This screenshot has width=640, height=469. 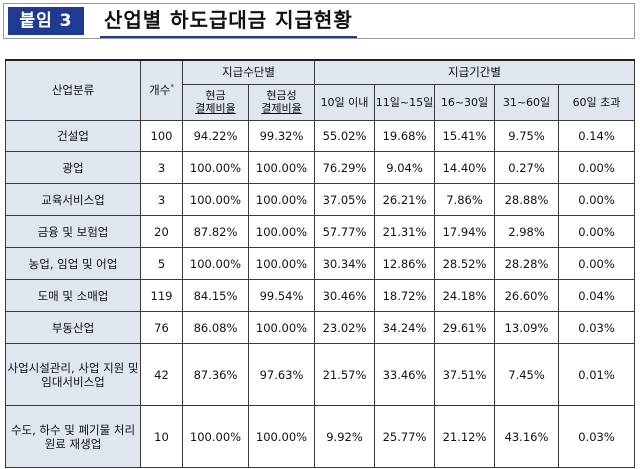 I want to click on period-over-60-cell: 0.01%, so click(x=596, y=375).